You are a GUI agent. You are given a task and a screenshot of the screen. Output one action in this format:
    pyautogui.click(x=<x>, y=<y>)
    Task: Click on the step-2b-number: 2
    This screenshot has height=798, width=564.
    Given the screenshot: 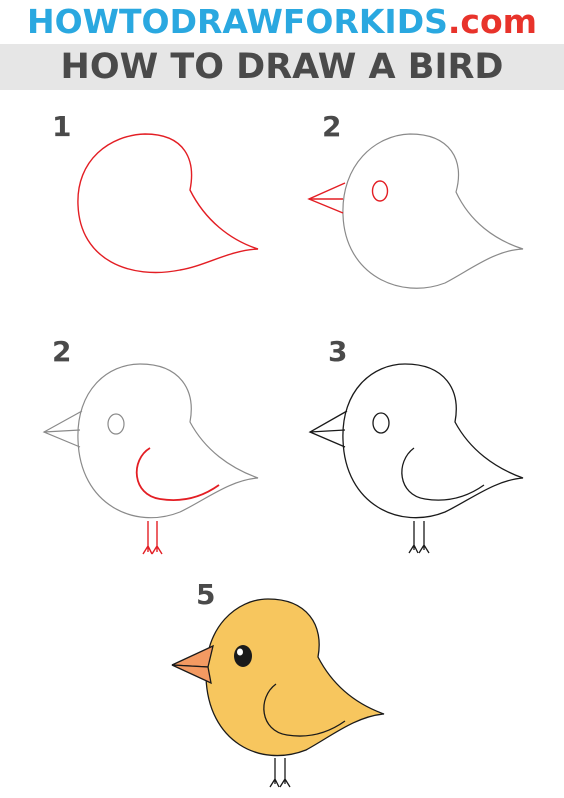 What is the action you would take?
    pyautogui.click(x=62, y=351)
    